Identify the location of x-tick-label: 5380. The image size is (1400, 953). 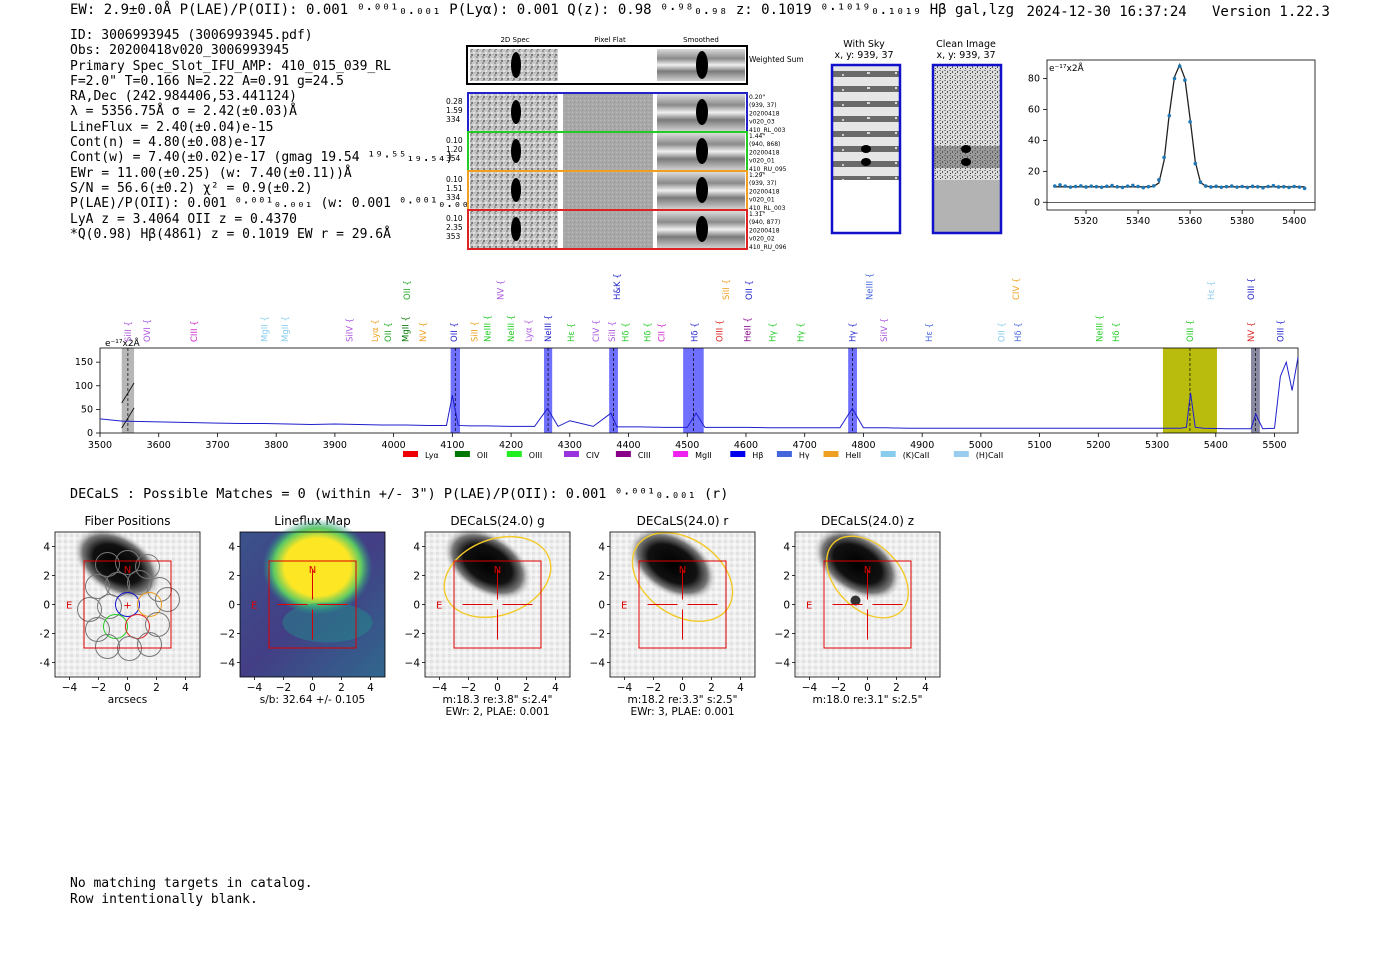
(1242, 221).